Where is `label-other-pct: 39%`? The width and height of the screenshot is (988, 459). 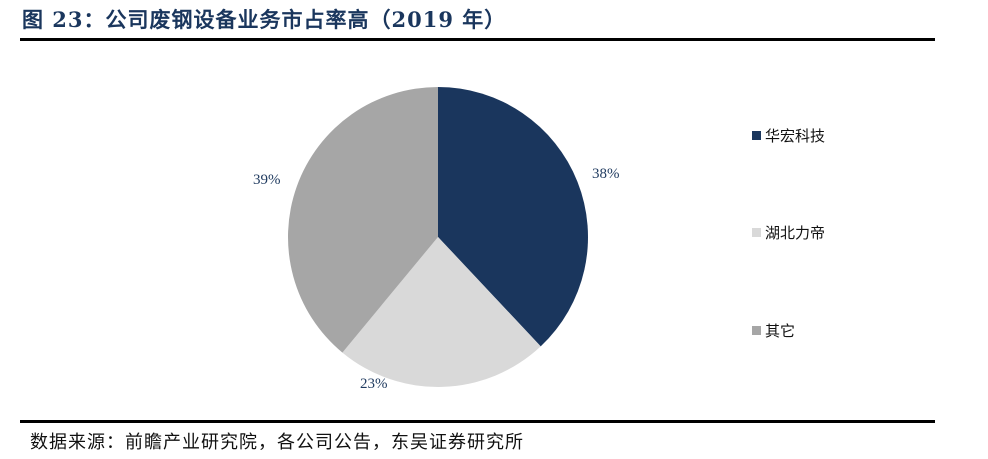
label-other-pct: 39% is located at coordinates (267, 180).